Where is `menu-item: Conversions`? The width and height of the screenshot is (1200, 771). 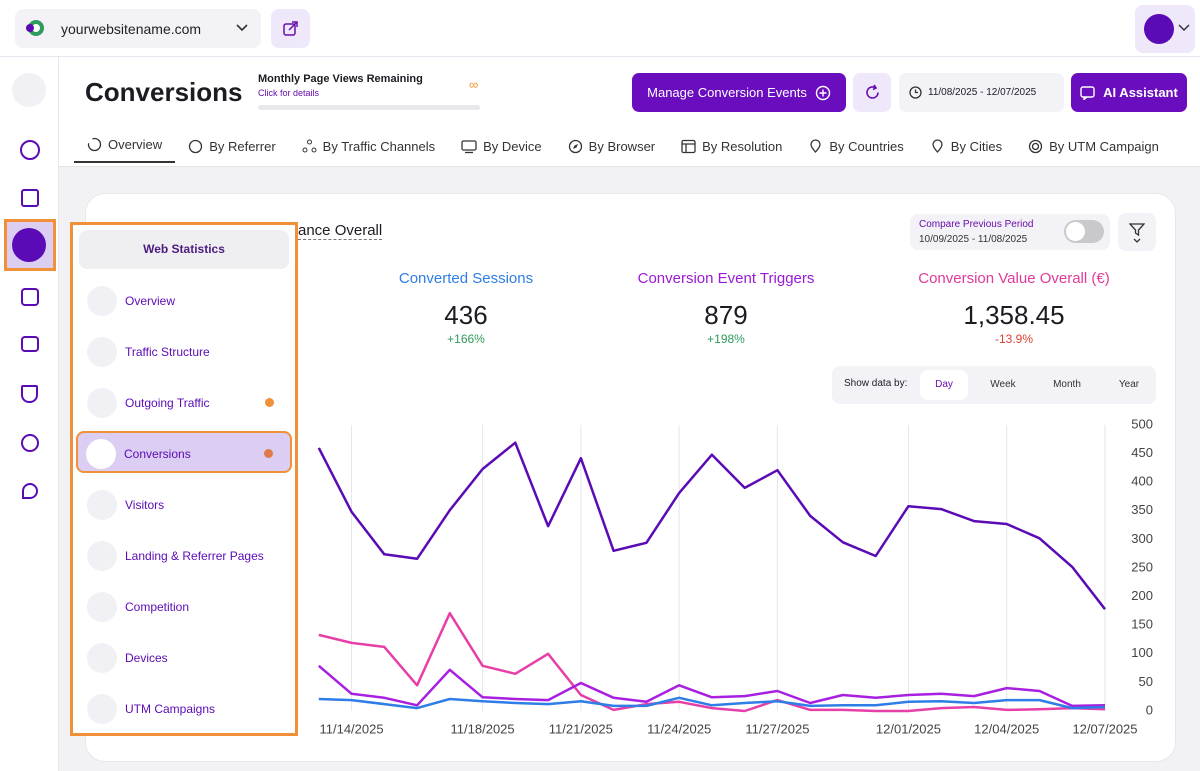
menu-item: Conversions is located at coordinates (184, 452).